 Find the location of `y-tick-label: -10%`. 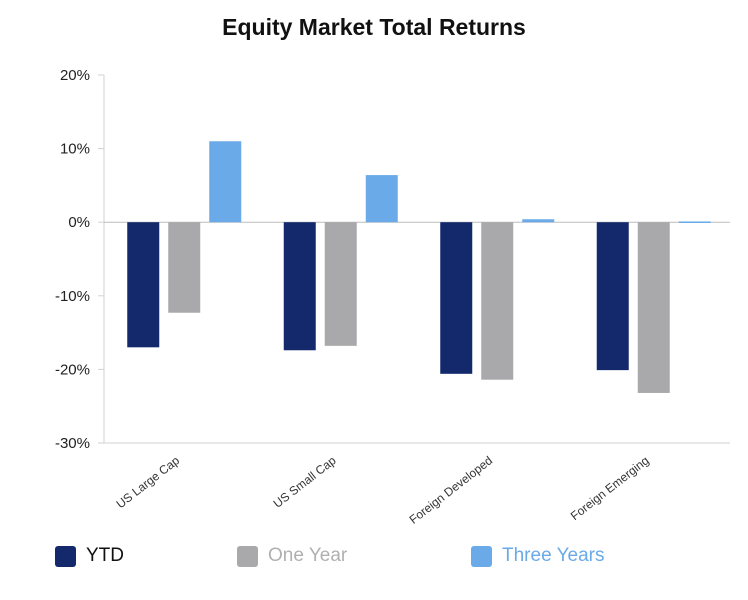

y-tick-label: -10% is located at coordinates (72, 296).